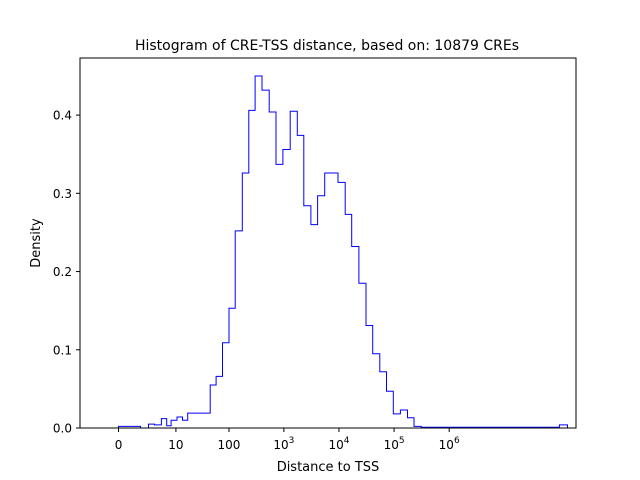 Image resolution: width=640 pixels, height=480 pixels. What do you see at coordinates (229, 445) in the screenshot?
I see `x-tick-label: 100` at bounding box center [229, 445].